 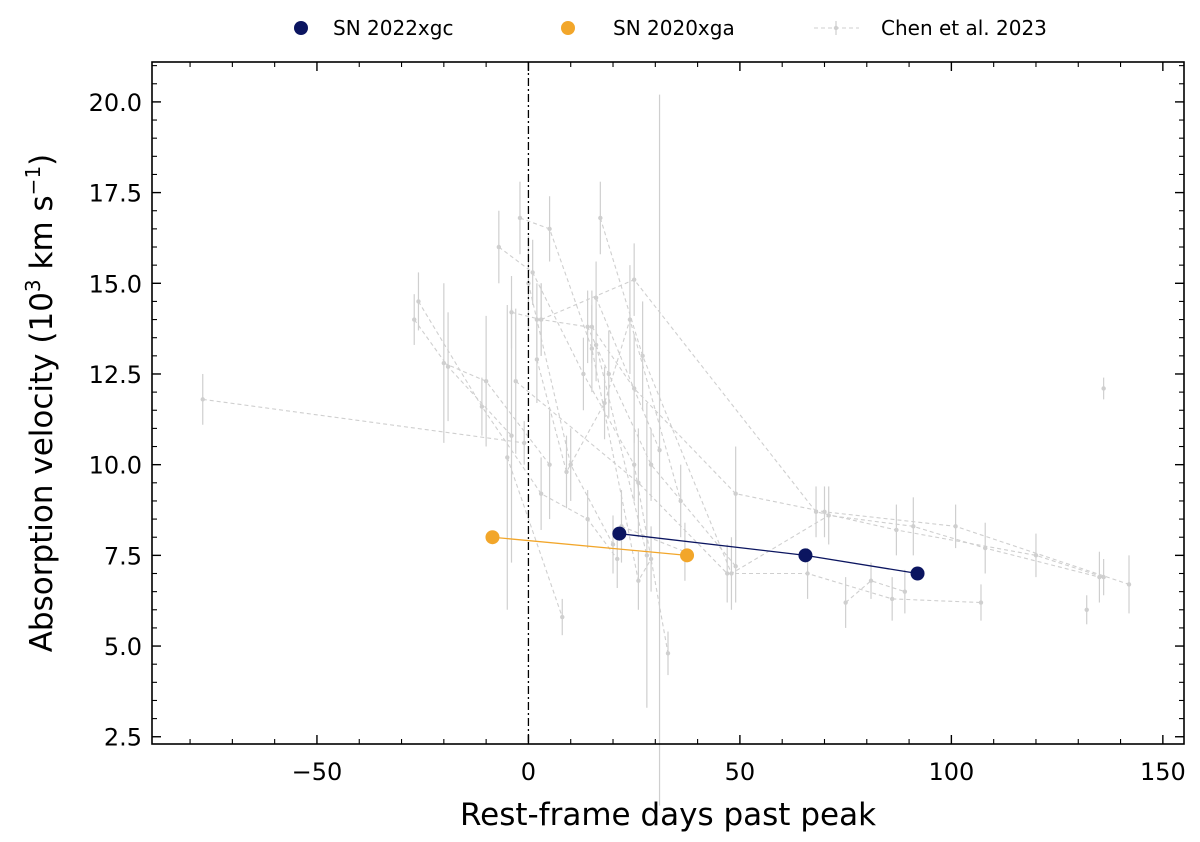 What do you see at coordinates (951, 772) in the screenshot?
I see `x-tick-label-3: 100` at bounding box center [951, 772].